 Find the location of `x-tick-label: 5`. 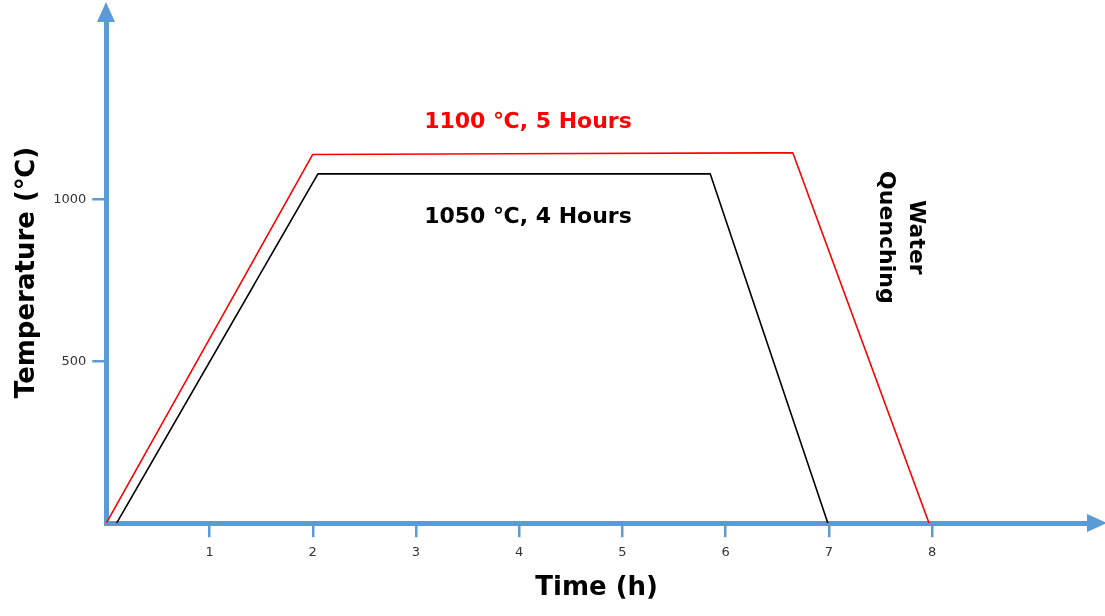

x-tick-label: 5 is located at coordinates (622, 552).